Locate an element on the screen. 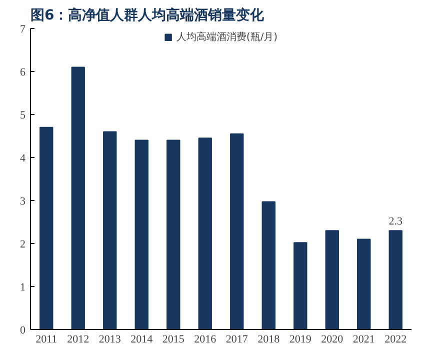 This screenshot has height=345, width=426. x-tick-label: 2014 is located at coordinates (142, 339).